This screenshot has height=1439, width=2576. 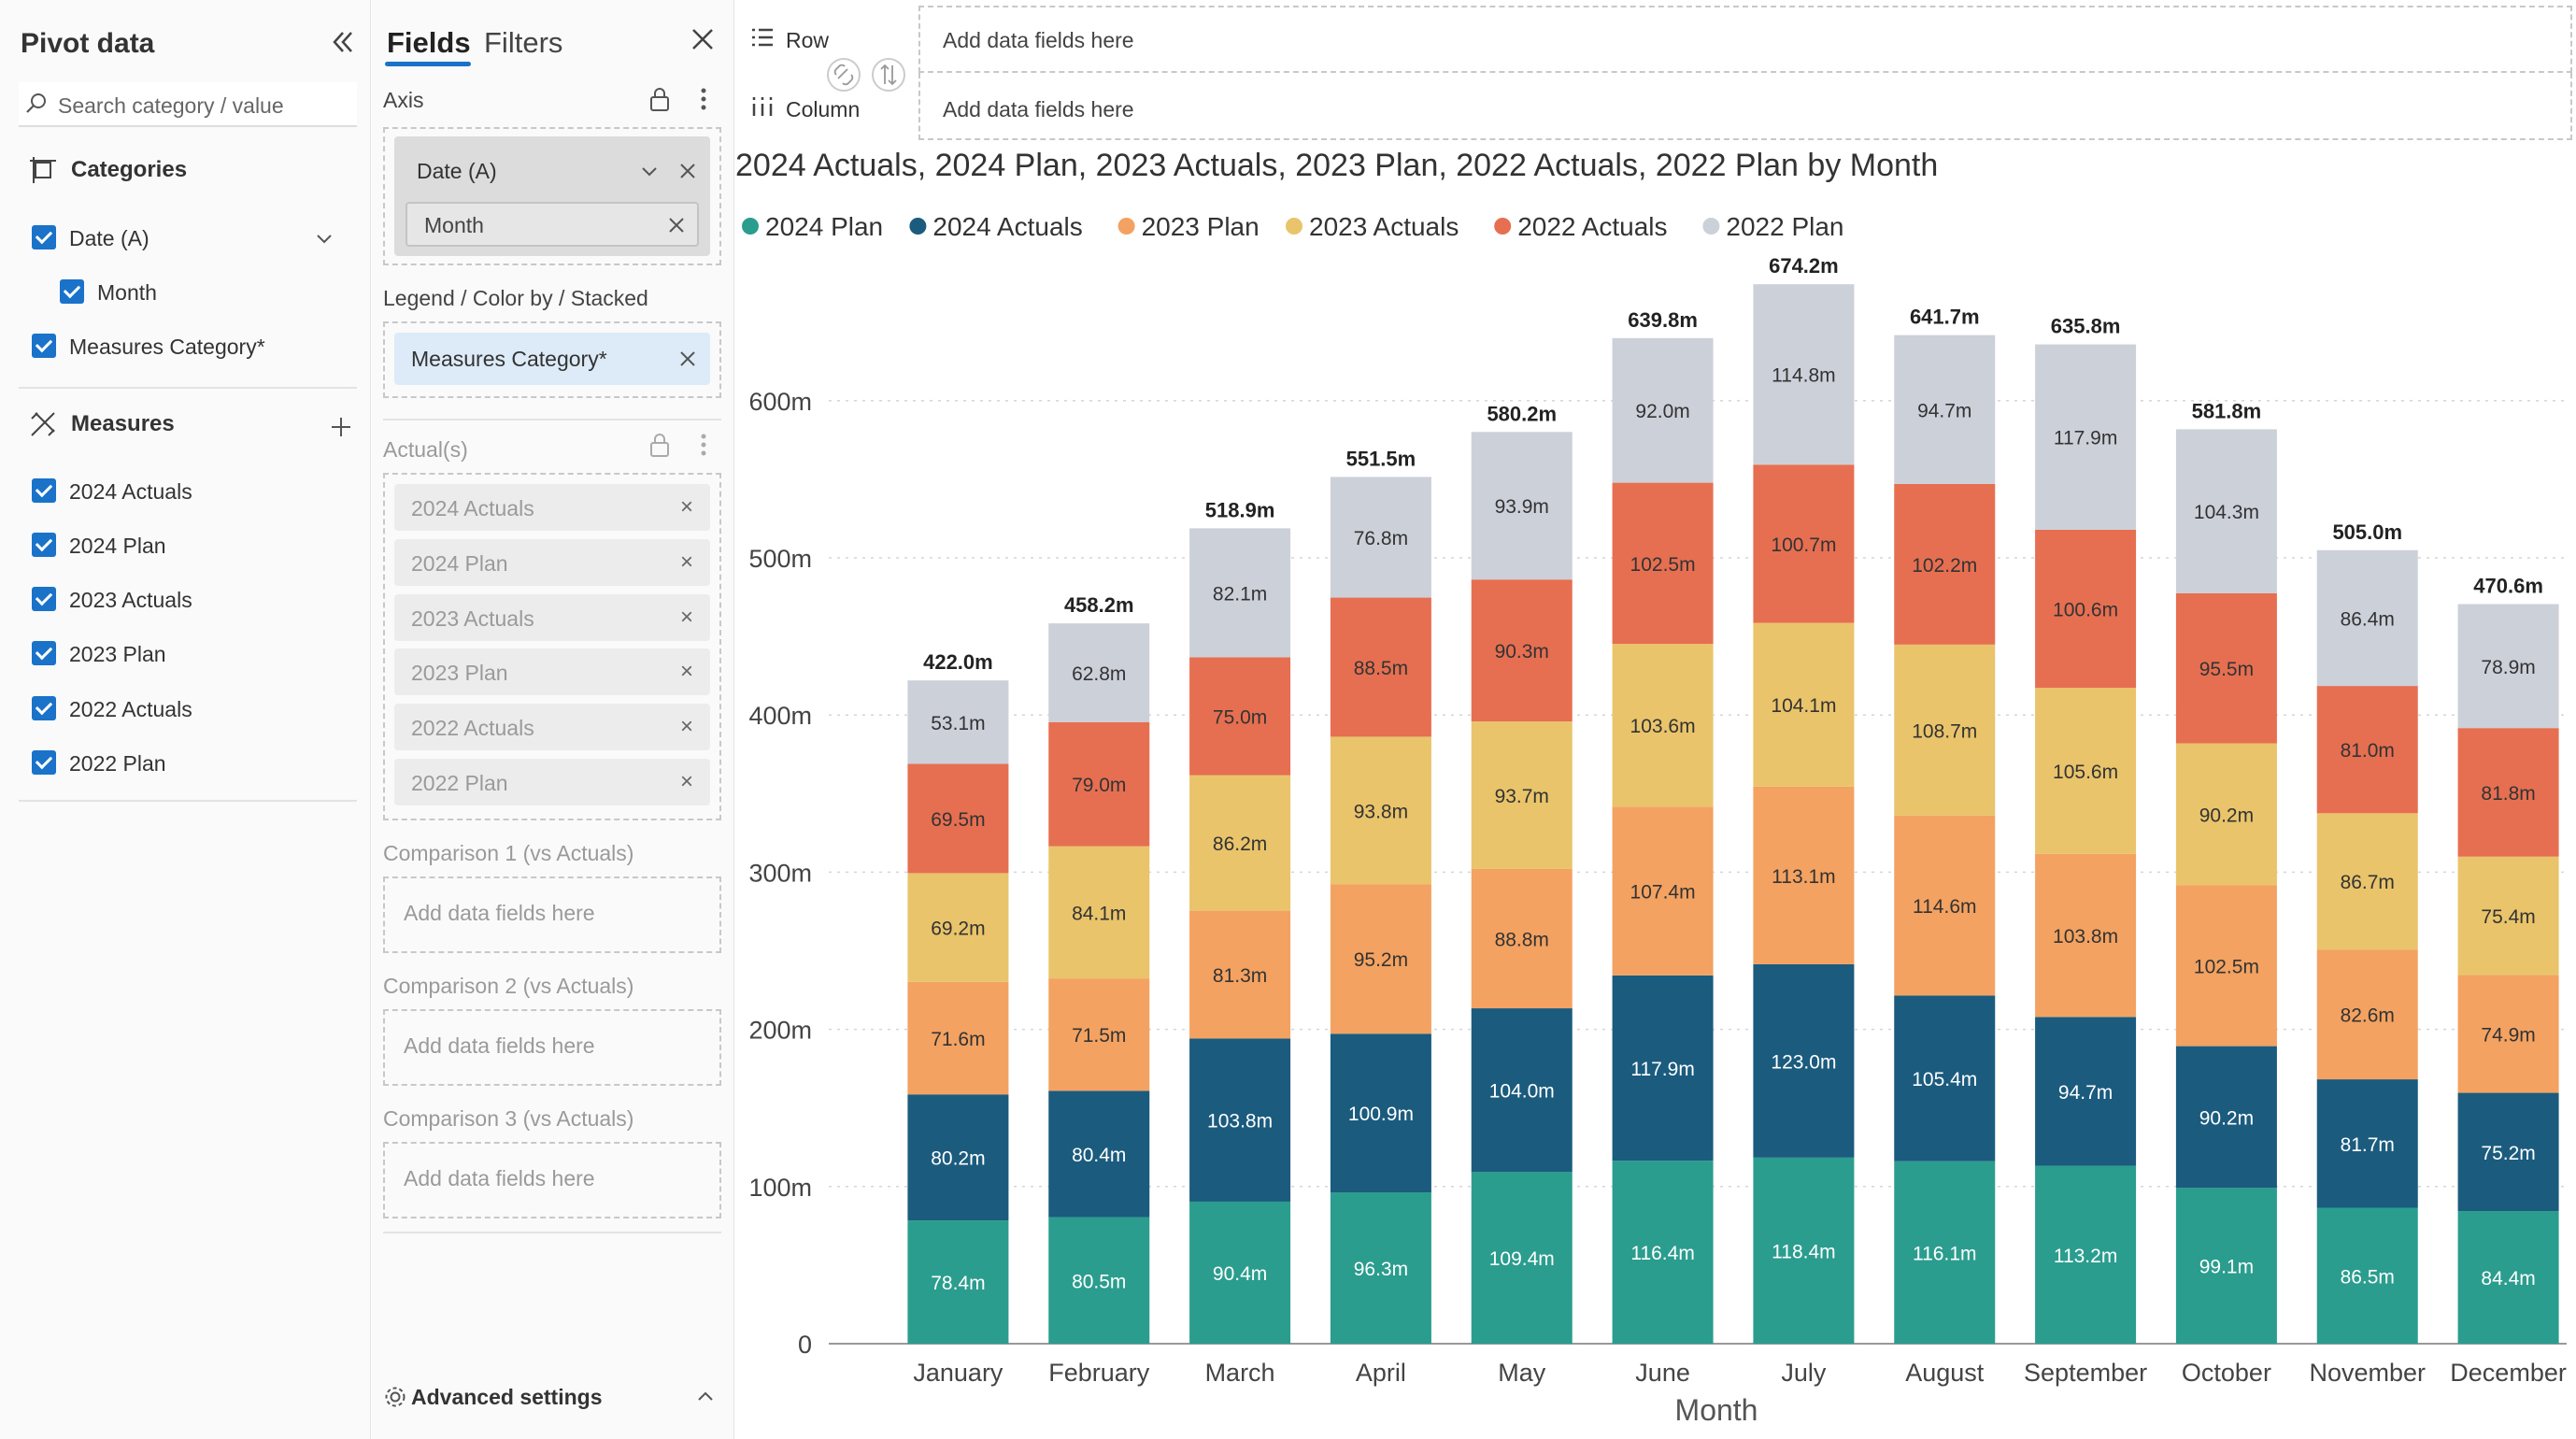 I want to click on search-input: Search category / value, so click(x=188, y=104).